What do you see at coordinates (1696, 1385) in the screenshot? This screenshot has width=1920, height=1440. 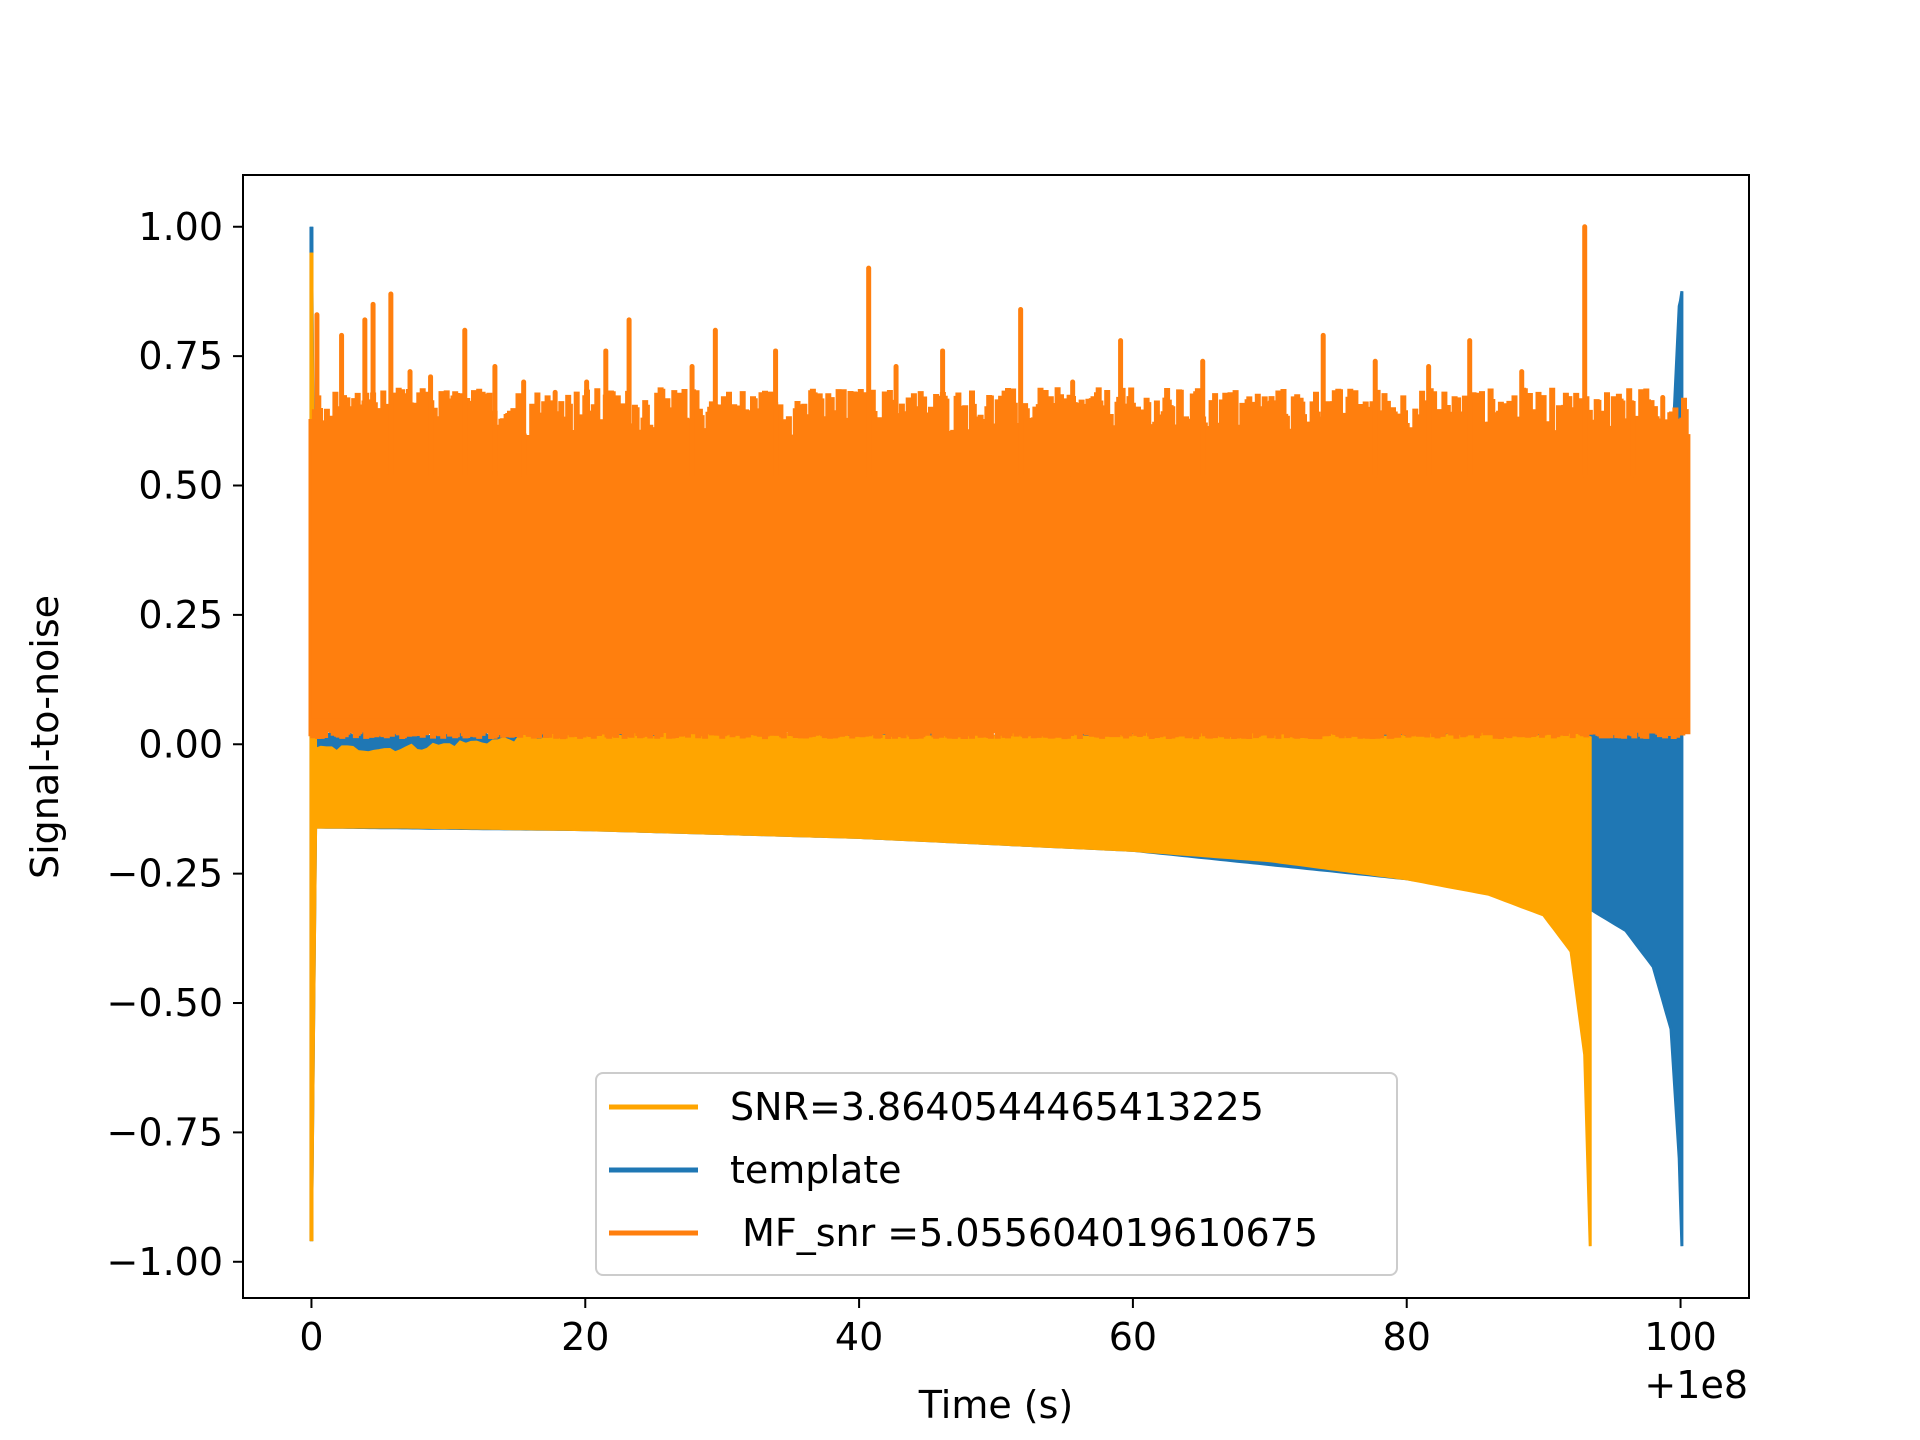 I see `x-axis-offset-label: +1e8` at bounding box center [1696, 1385].